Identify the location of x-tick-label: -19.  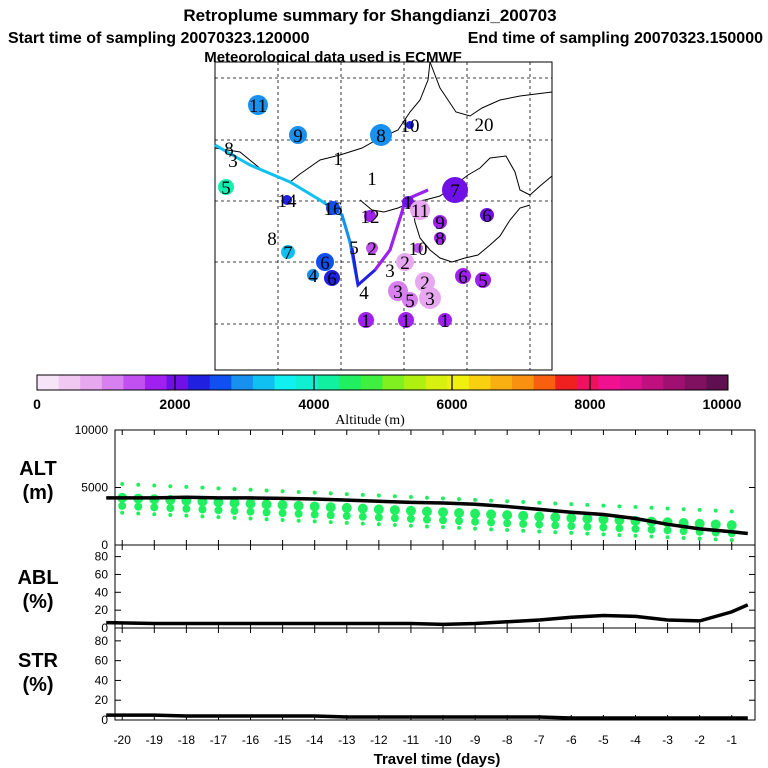
(155, 740).